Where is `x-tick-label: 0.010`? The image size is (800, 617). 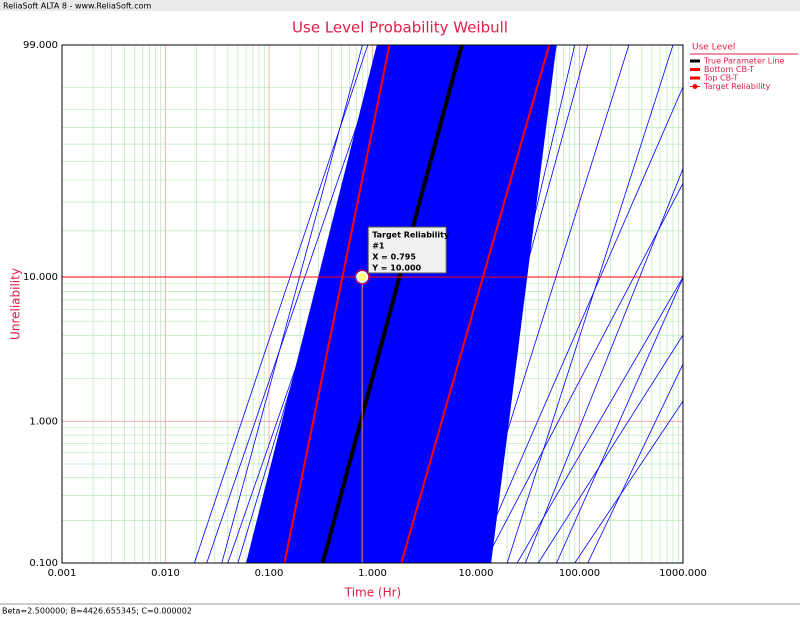 x-tick-label: 0.010 is located at coordinates (165, 573).